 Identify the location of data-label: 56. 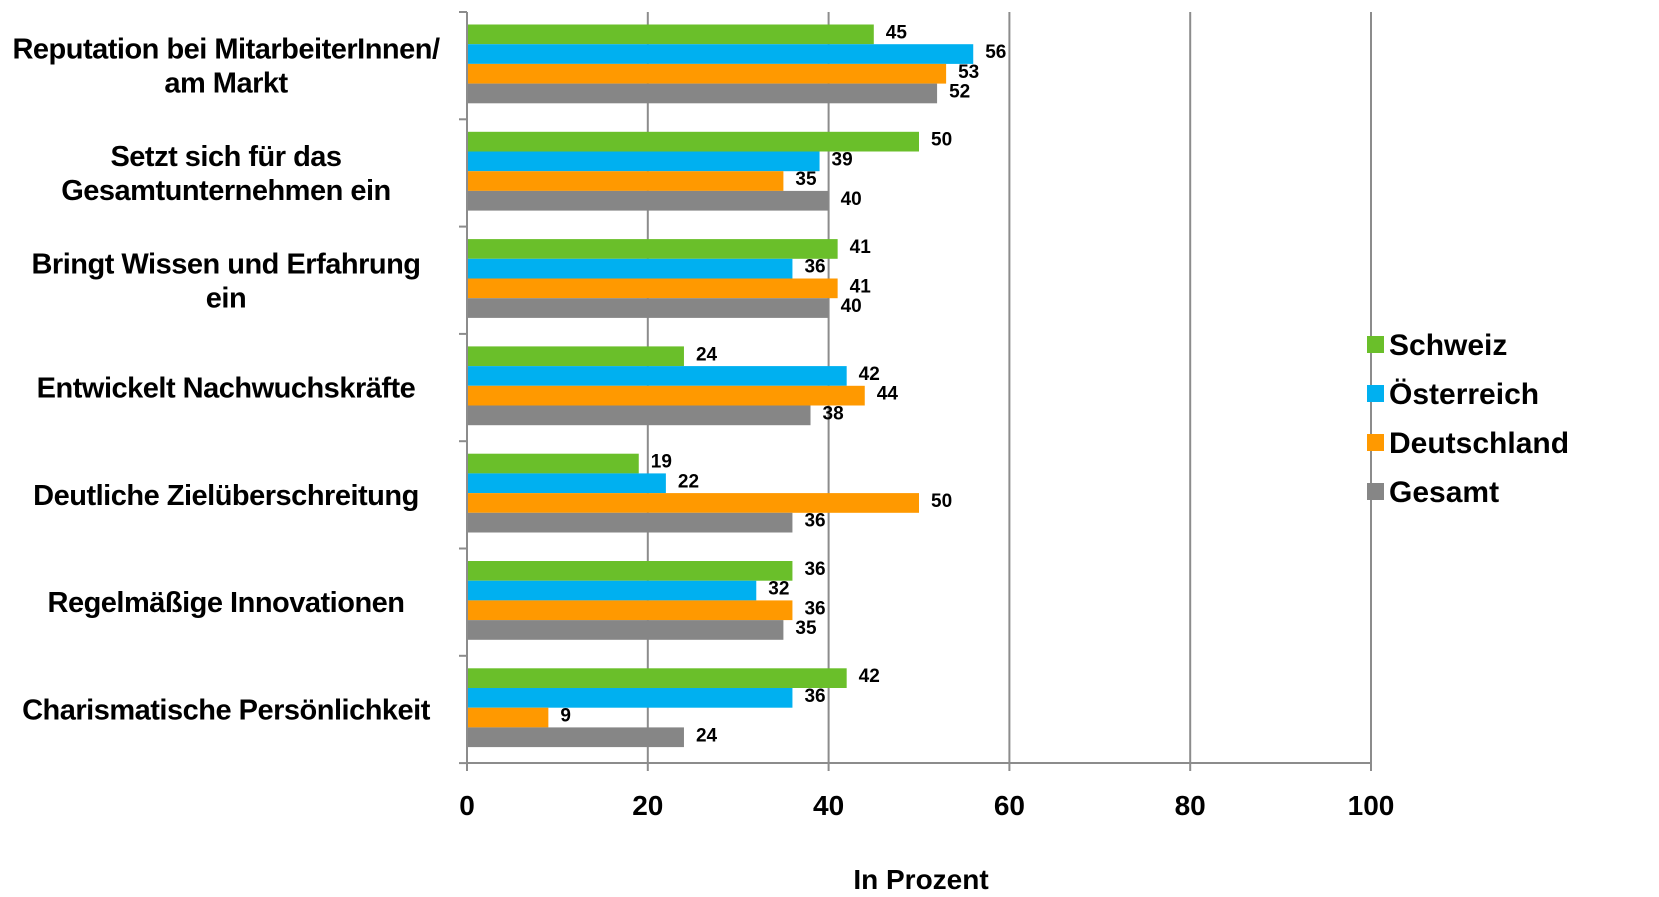
(995, 52).